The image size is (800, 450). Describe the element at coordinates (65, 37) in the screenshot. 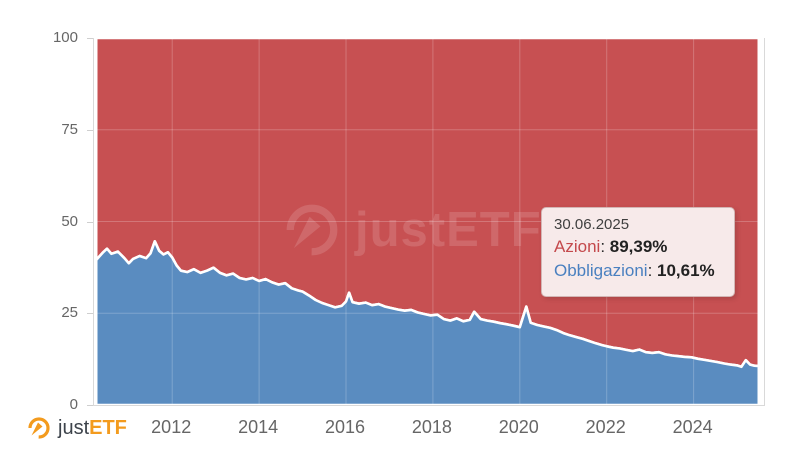

I see `y-axis-label: 100` at that location.